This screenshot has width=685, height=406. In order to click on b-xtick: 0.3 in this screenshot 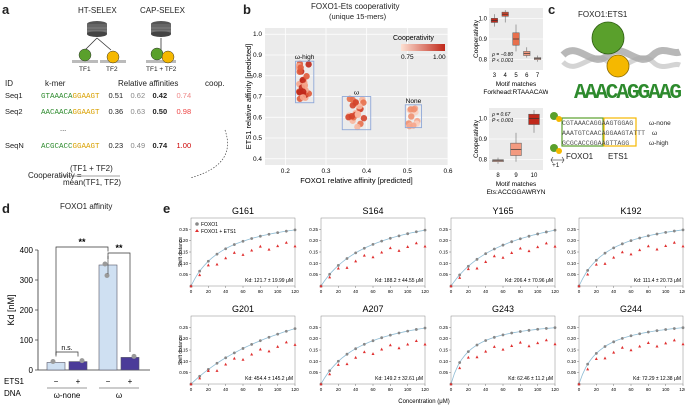, I will do `click(325, 171)`.